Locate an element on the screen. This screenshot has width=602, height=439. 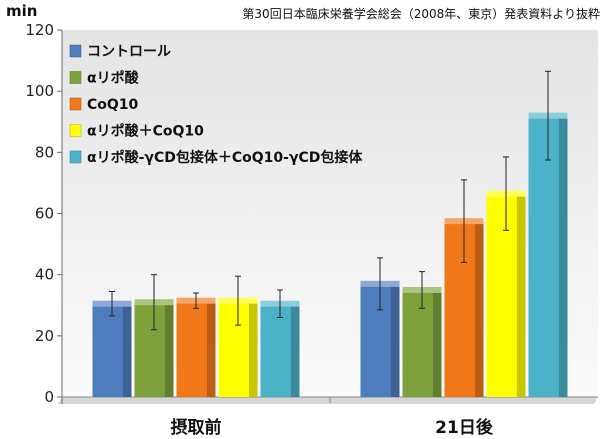
legend-item: αリポ酸＋CoQ10 is located at coordinates (136, 131).